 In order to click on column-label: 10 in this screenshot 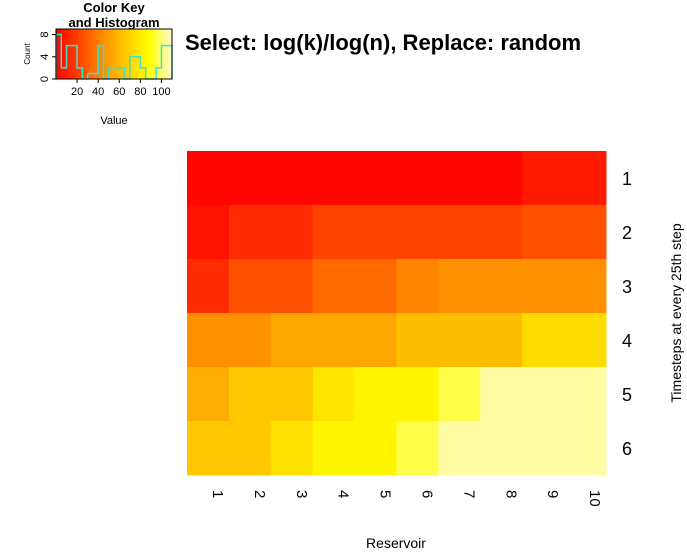, I will do `click(594, 498)`.